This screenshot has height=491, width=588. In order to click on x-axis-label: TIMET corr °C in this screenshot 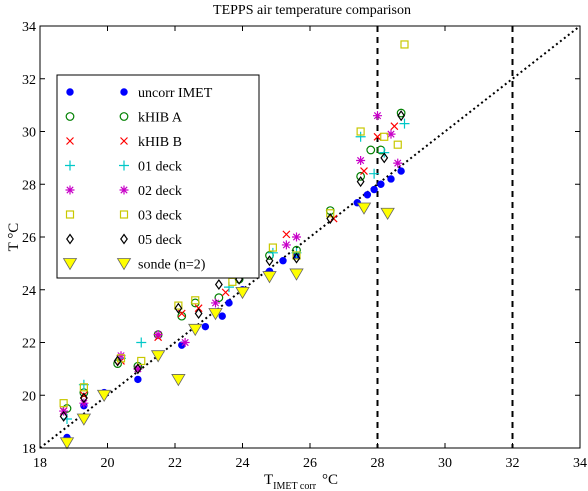, I will do `click(301, 481)`.